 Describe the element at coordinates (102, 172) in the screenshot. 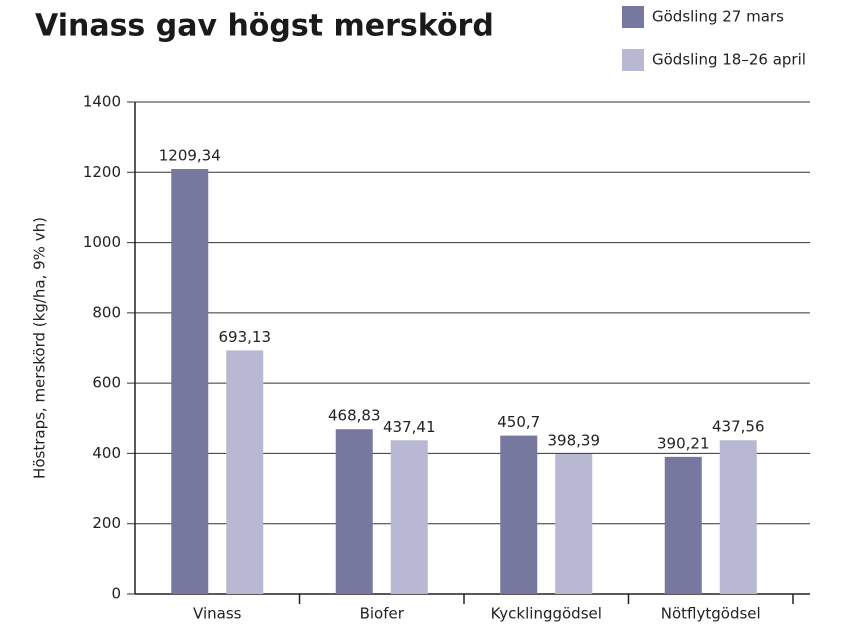

I see `y-tick-label: 1200` at that location.